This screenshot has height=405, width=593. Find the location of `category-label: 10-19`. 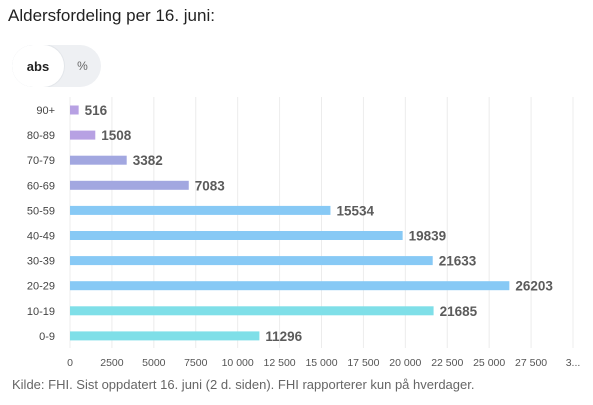

category-label: 10-19 is located at coordinates (41, 312).